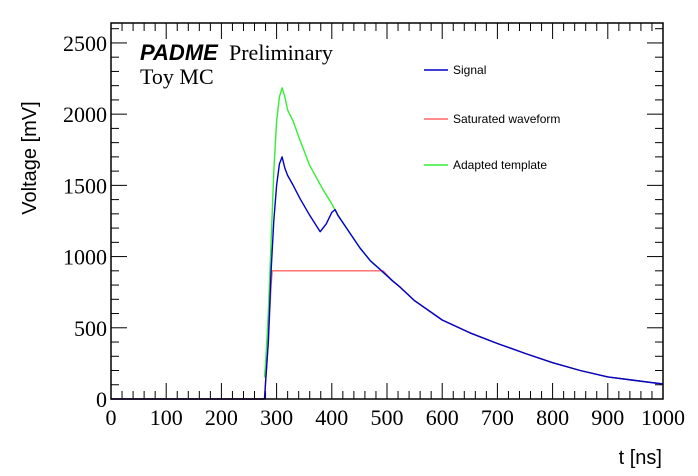 The width and height of the screenshot is (698, 476). I want to click on x-tick-labels: 0 100 200 300 400 500 600 700 800 900 1000, so click(396, 417).